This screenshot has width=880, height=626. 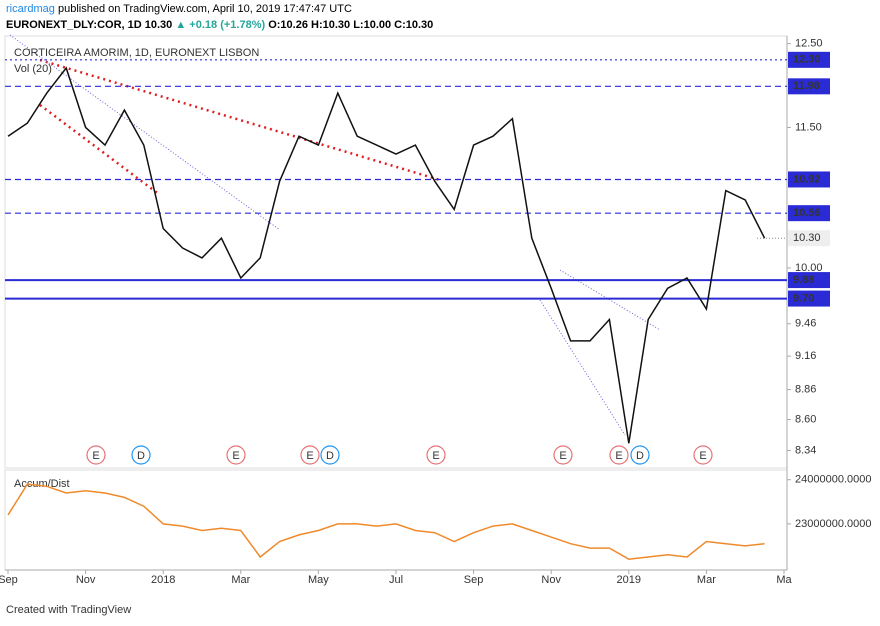 What do you see at coordinates (136, 53) in the screenshot?
I see `pane-title: CORTICEIRA AMORIM, 1D, EURONEXT LISBON` at bounding box center [136, 53].